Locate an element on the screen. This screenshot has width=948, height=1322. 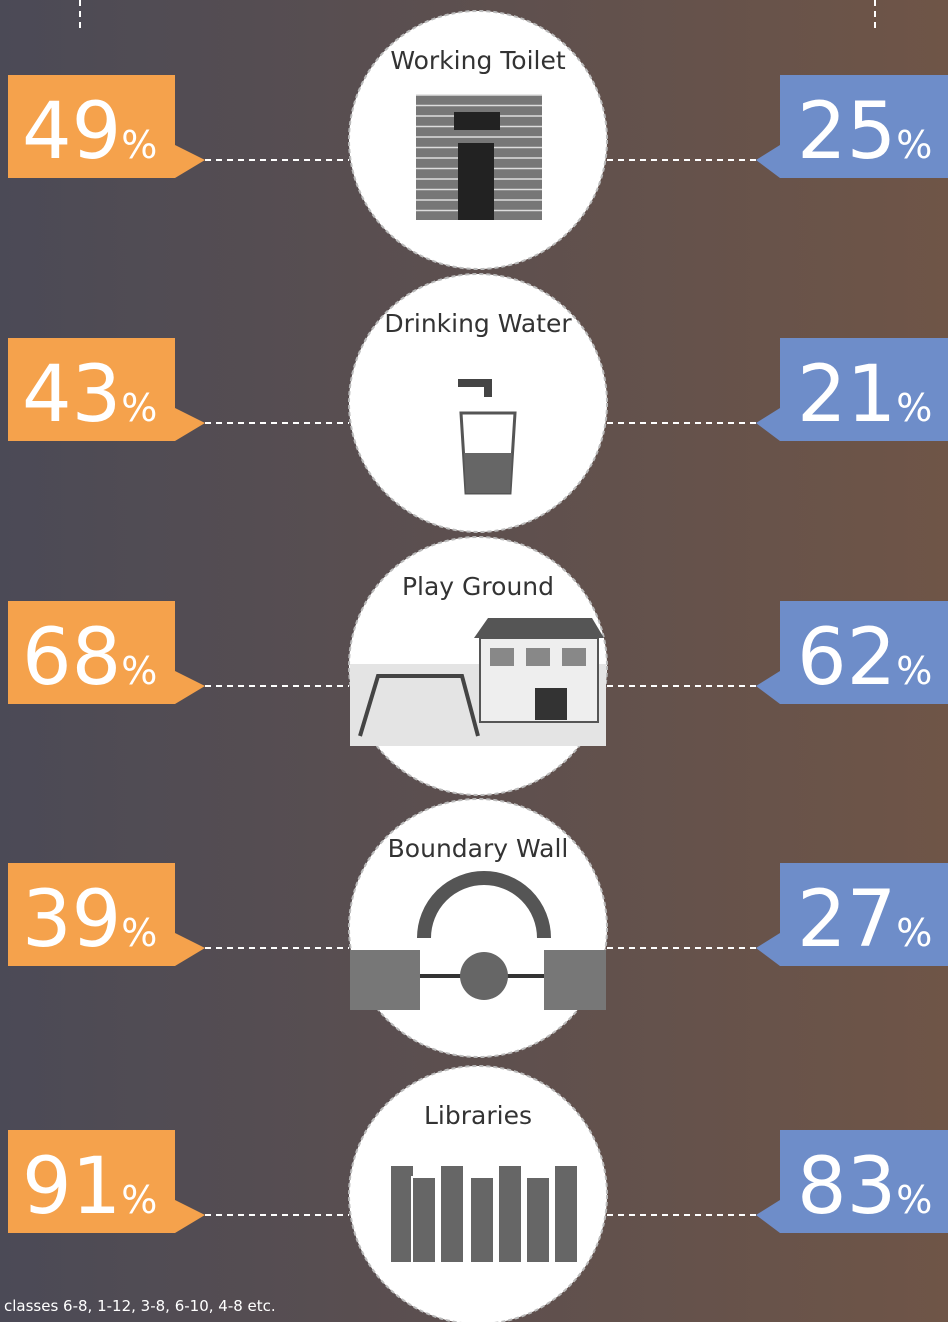
swing is located at coordinates (419, 705).